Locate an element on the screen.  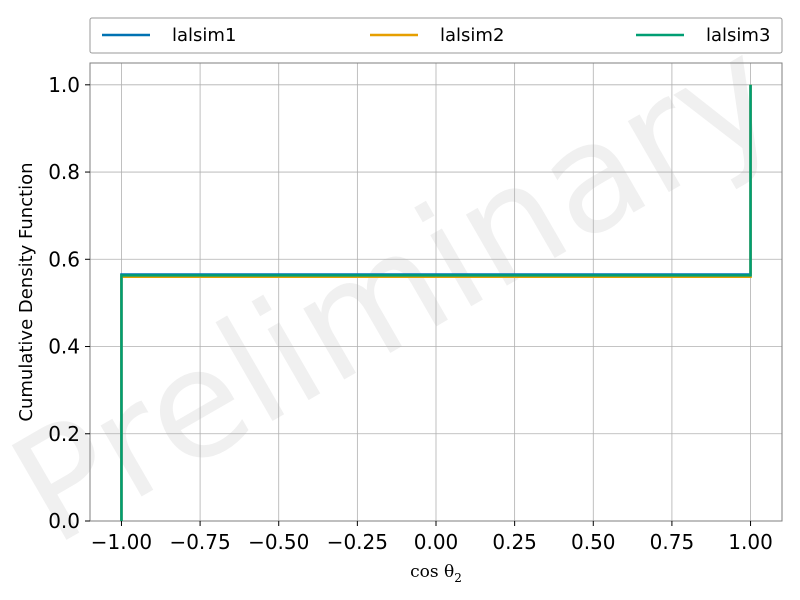
legend-label-lalsim1: lalsim1 is located at coordinates (204, 35).